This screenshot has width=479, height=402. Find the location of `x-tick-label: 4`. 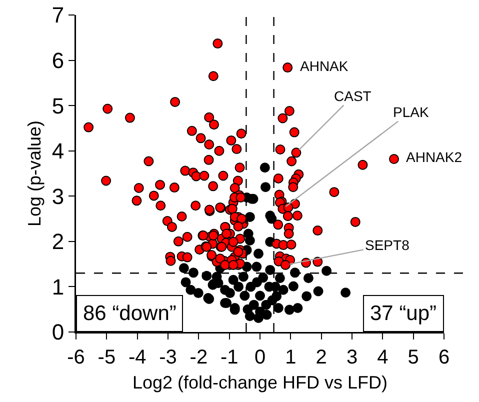

x-tick-label: 4 is located at coordinates (382, 357).